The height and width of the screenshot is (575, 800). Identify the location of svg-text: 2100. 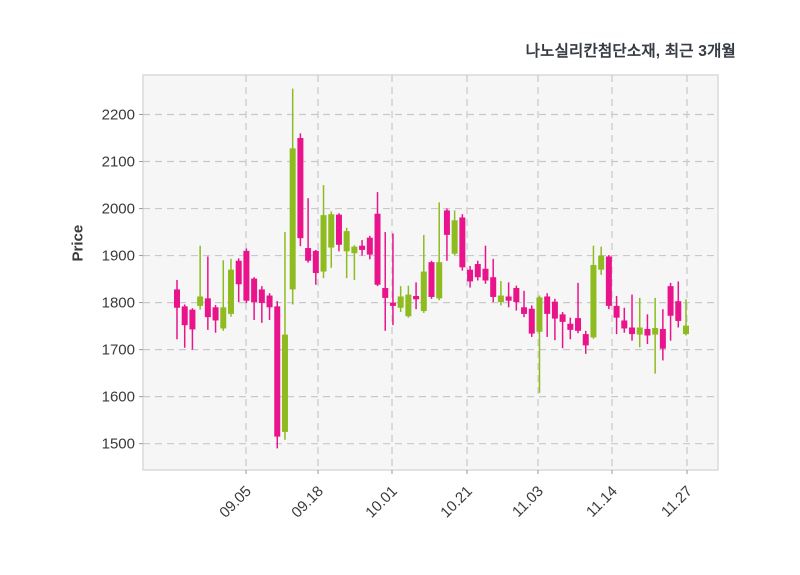
(118, 162).